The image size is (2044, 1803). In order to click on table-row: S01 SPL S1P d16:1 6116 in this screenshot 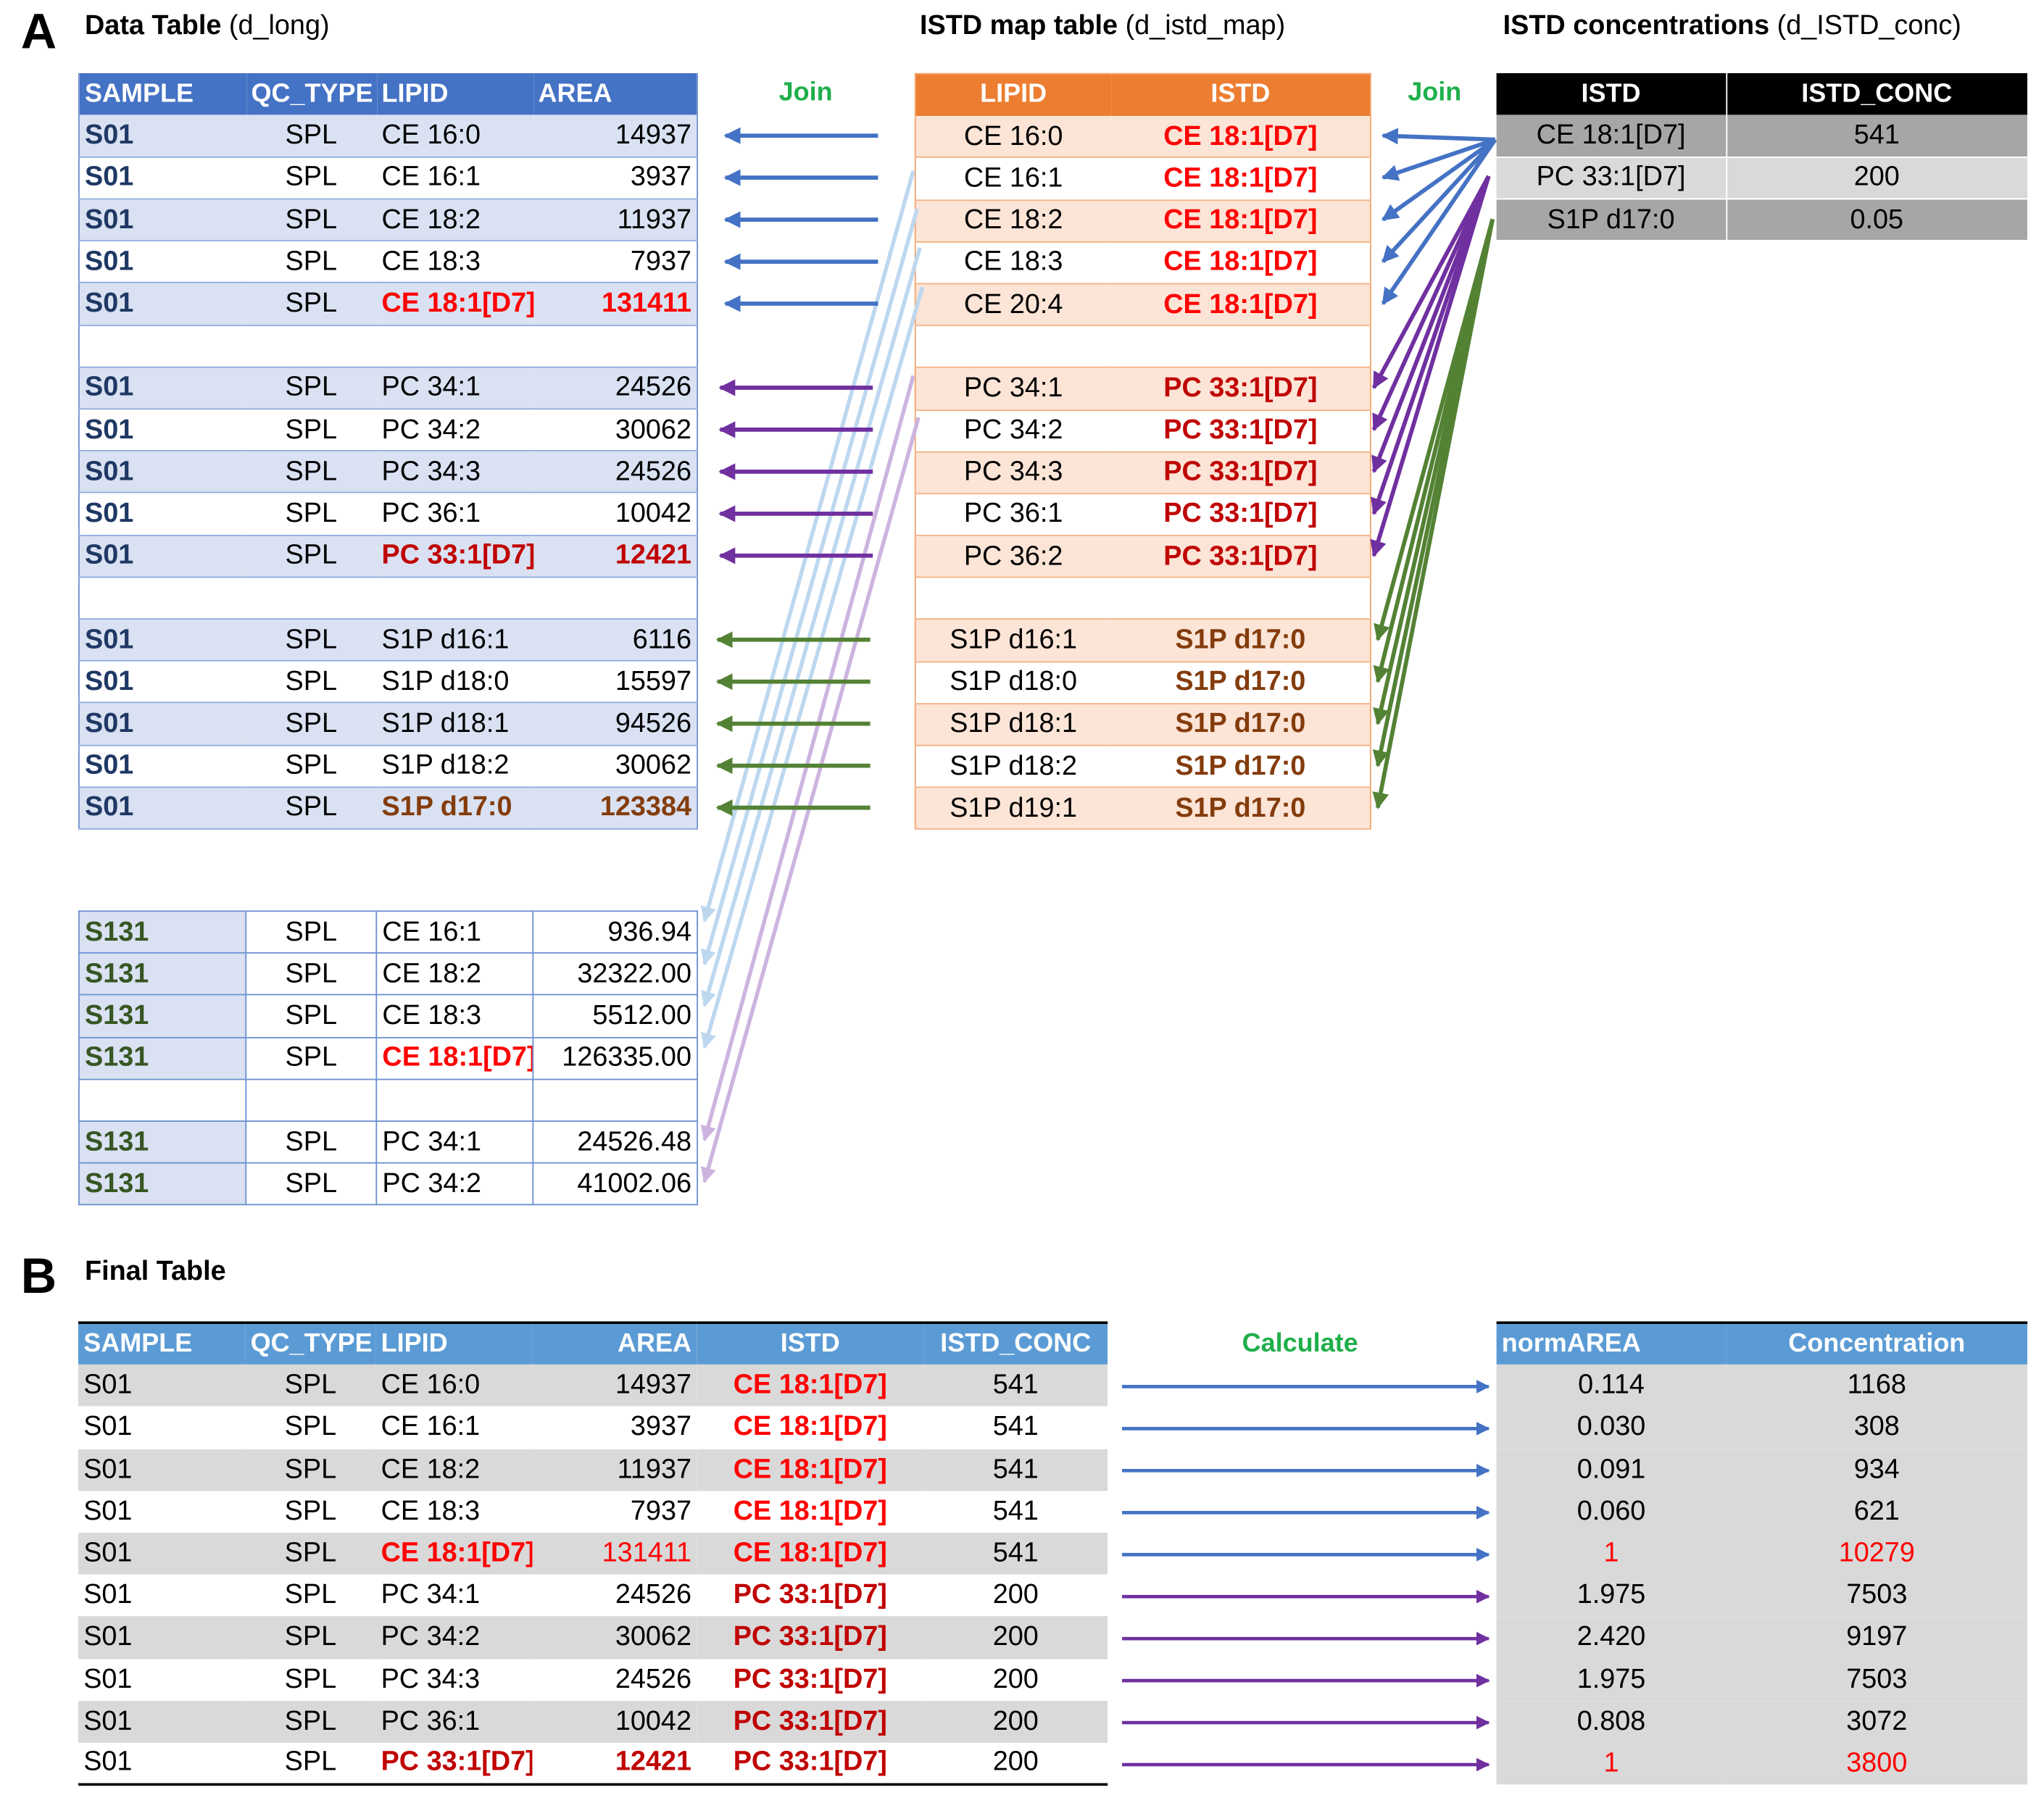, I will do `click(388, 640)`.